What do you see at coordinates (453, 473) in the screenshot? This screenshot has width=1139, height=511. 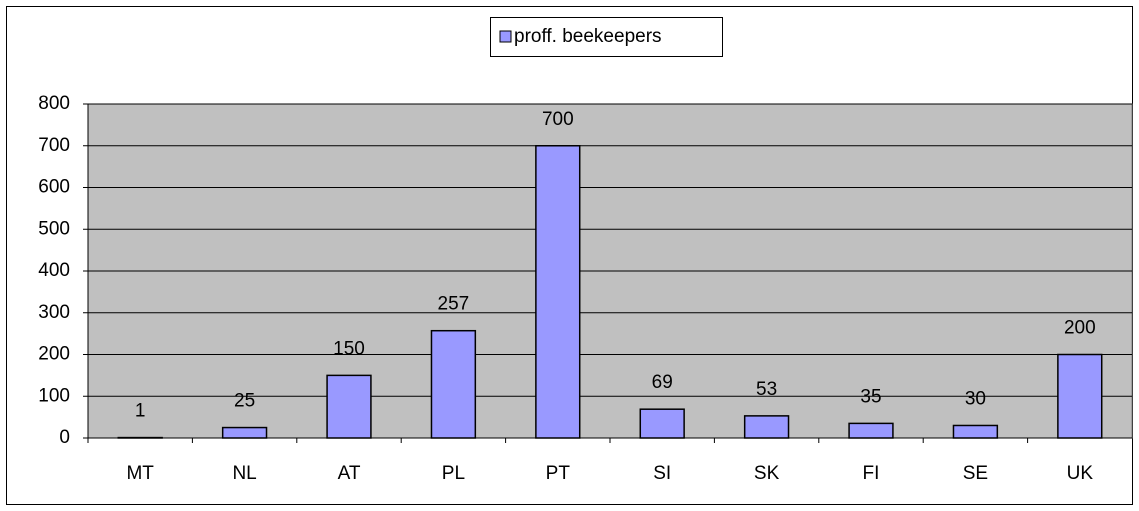 I see `x-tick-label: PL` at bounding box center [453, 473].